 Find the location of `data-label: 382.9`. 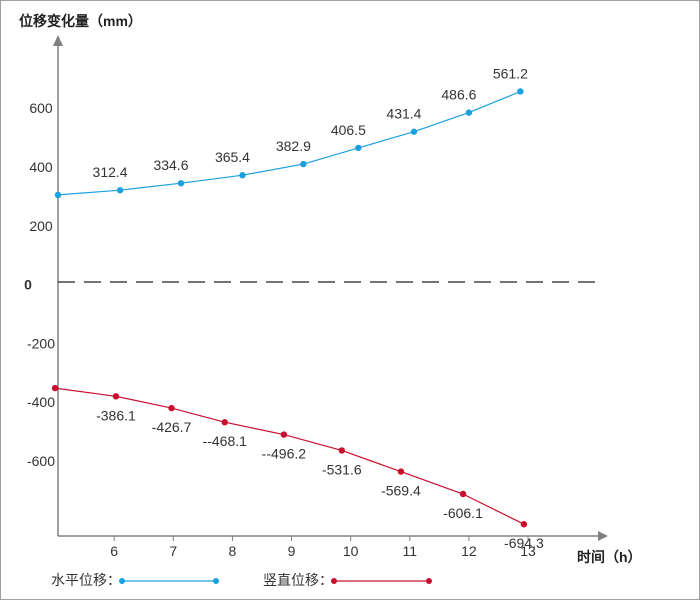

data-label: 382.9 is located at coordinates (293, 146).